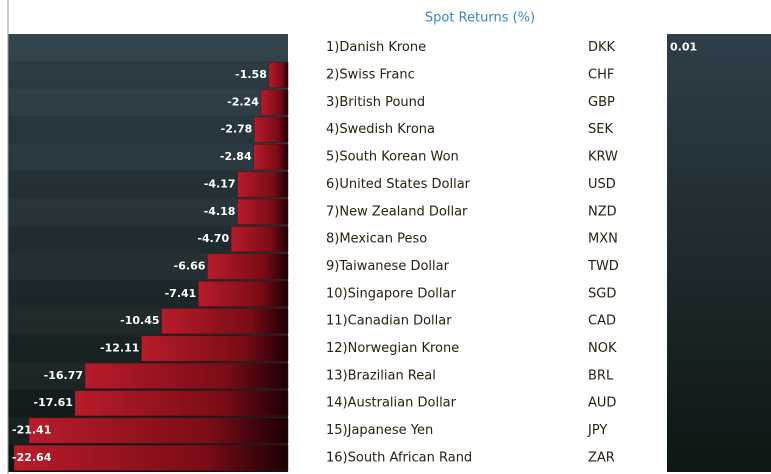 The height and width of the screenshot is (474, 771). Describe the element at coordinates (376, 239) in the screenshot. I see `currency-name: 8)Mexican Peso` at that location.